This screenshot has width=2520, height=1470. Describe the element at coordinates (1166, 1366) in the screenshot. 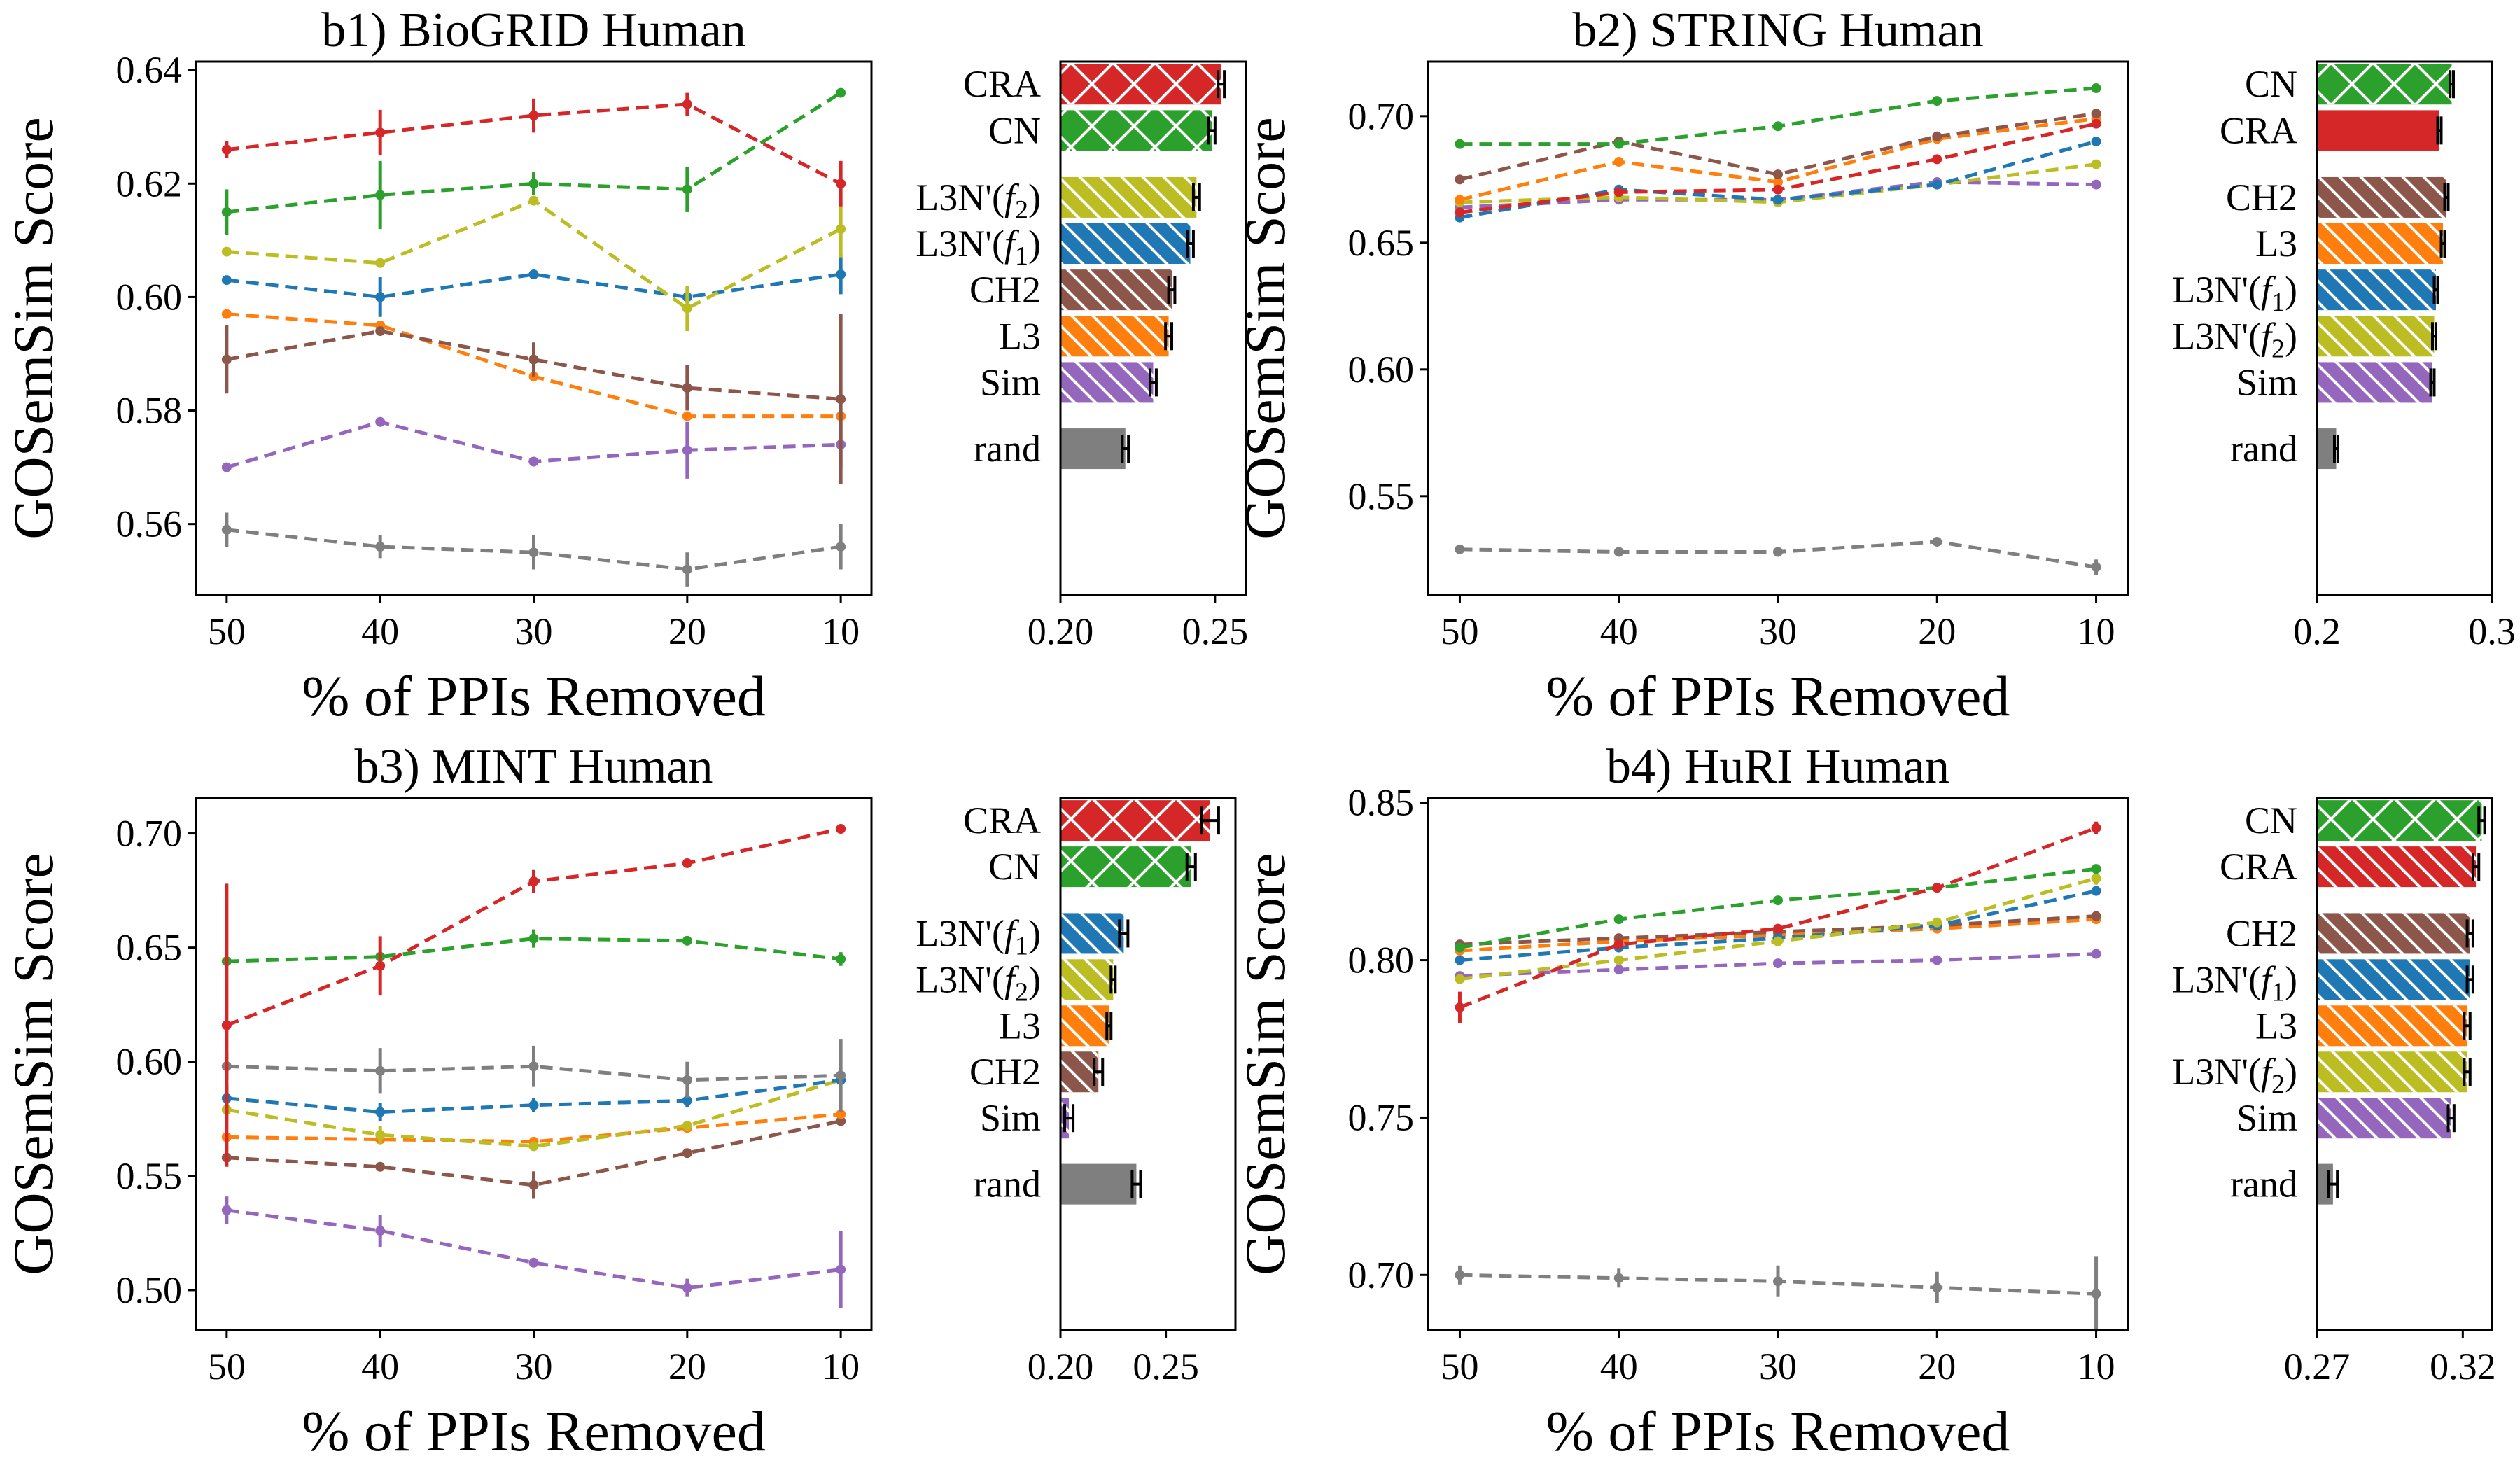

I see `bar-x-tick-label: 0.25` at that location.